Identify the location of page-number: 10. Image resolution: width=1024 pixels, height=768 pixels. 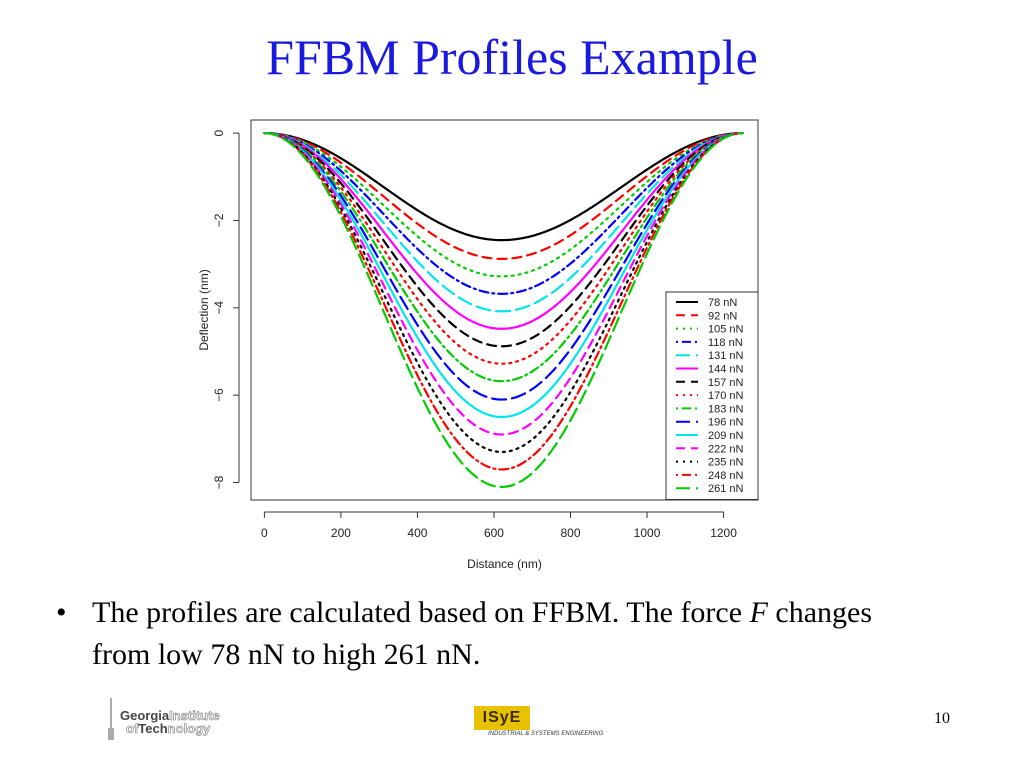
(942, 718).